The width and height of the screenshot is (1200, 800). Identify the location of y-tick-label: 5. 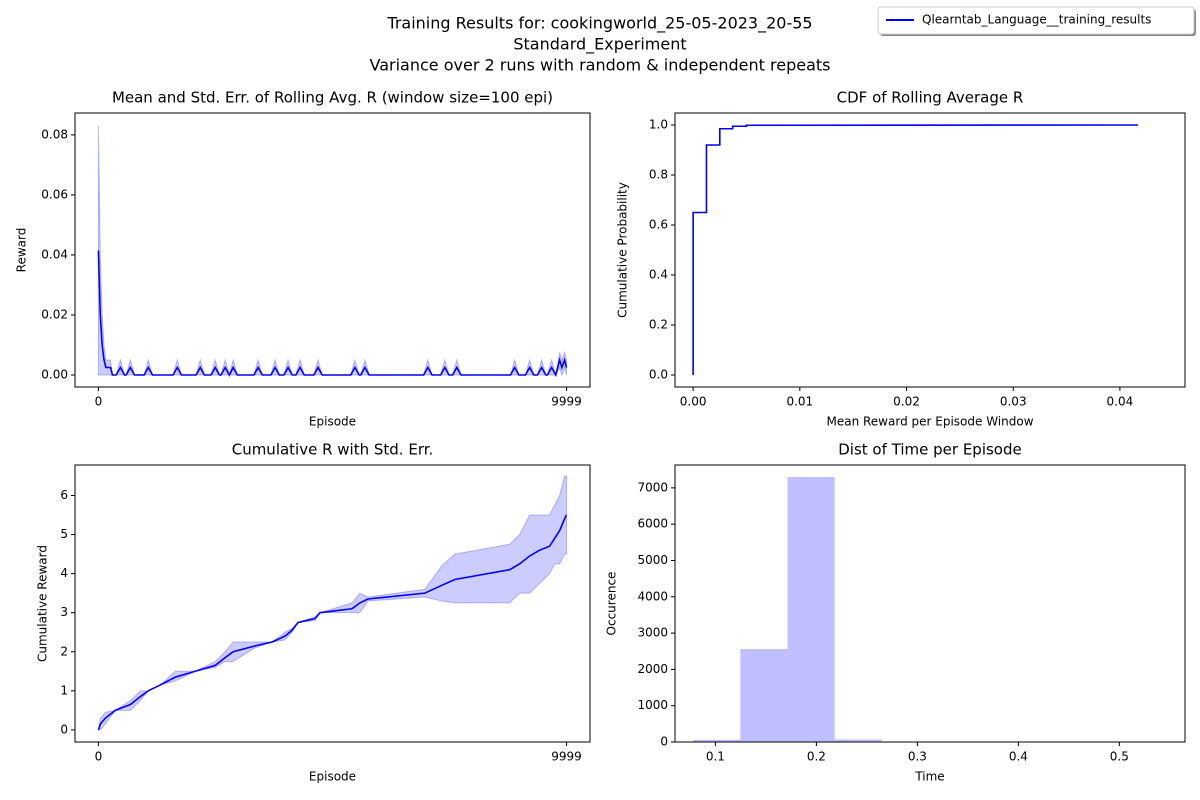
(64, 534).